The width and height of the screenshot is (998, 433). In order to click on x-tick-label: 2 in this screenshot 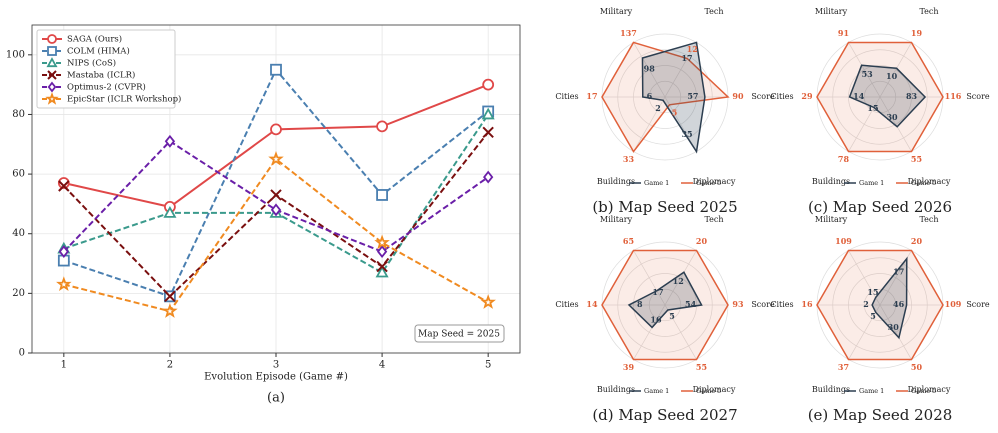, I will do `click(170, 365)`.